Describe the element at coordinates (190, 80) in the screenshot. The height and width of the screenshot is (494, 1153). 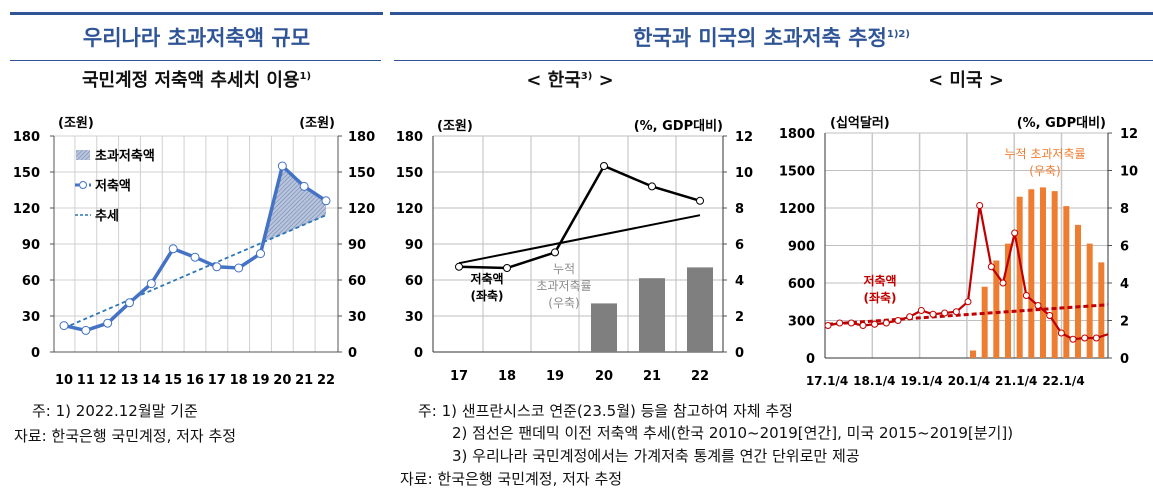
I see `left-subtitle-text: 국민계정 저축액 추세치 이용` at that location.